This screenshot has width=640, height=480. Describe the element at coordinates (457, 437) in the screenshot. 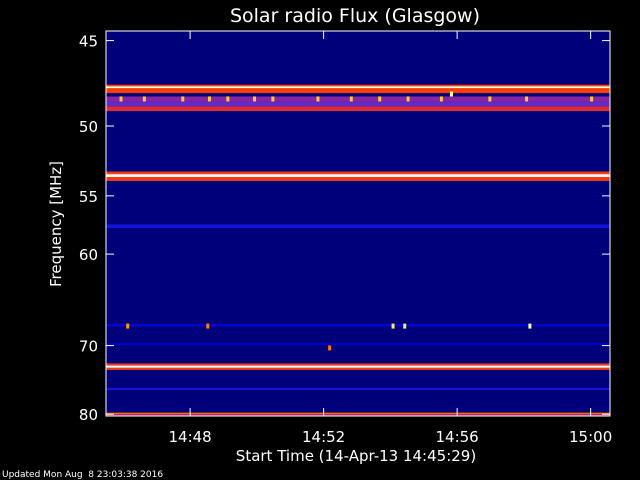

I see `x-tick-label-2: 14:56` at that location.